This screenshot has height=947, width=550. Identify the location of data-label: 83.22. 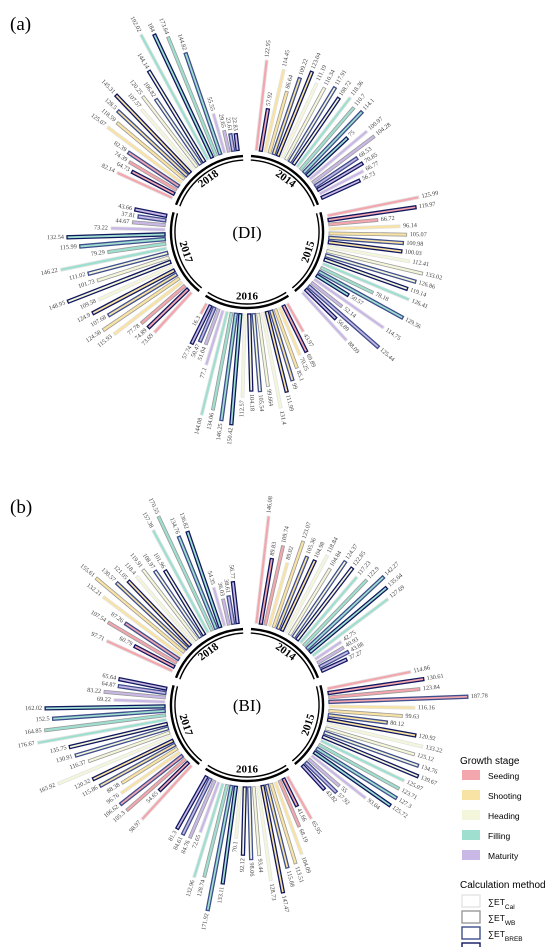
(94, 691).